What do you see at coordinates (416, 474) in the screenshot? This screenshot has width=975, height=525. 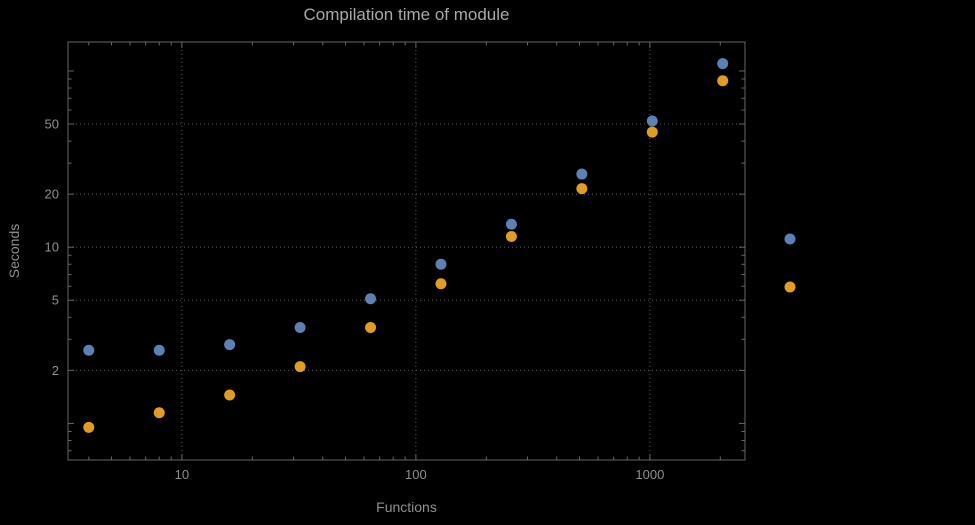 I see `x-tick-label: 100` at bounding box center [416, 474].